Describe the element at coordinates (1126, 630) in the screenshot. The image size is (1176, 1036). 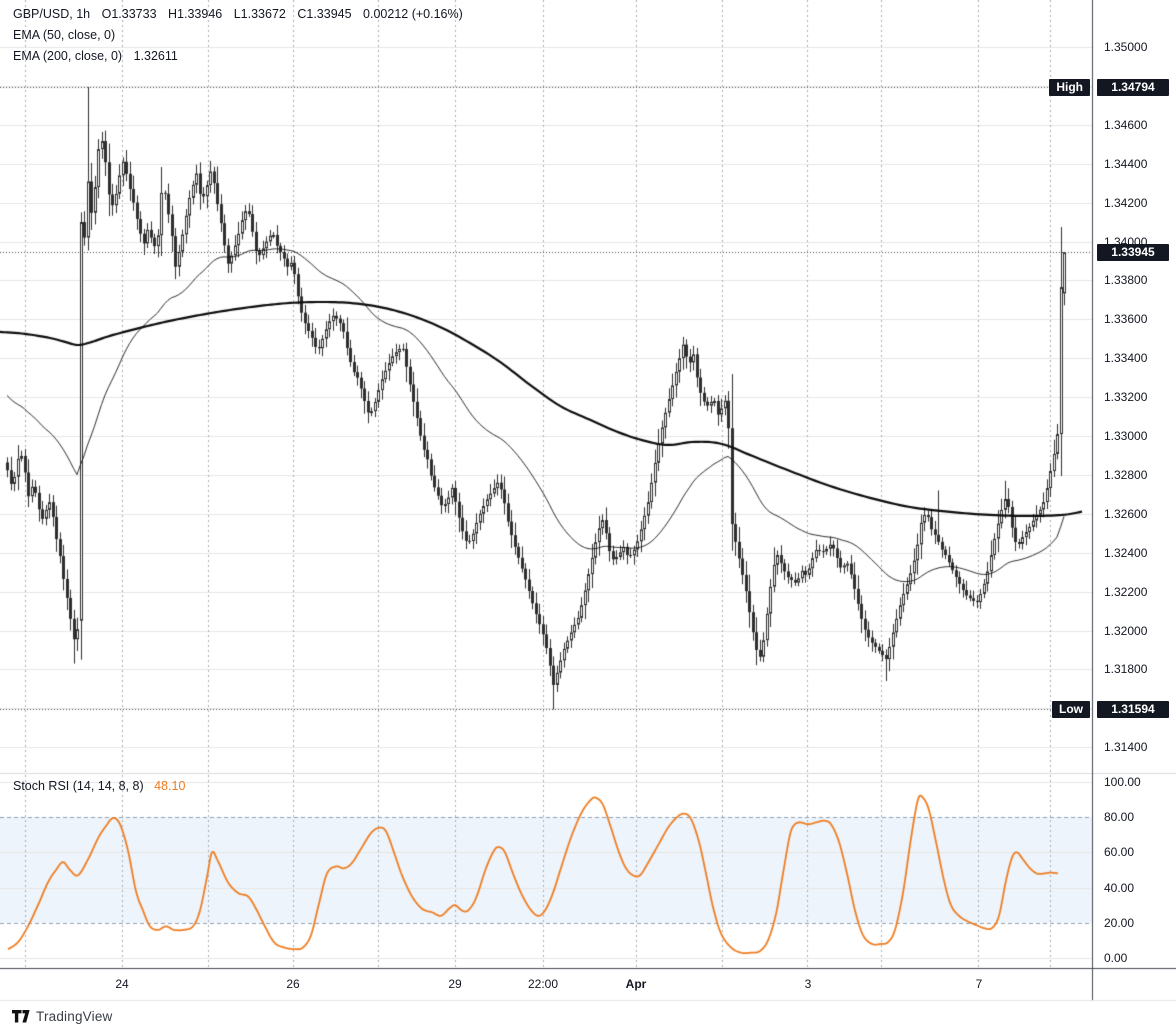
I see `price-axis-label: 1.32000` at that location.